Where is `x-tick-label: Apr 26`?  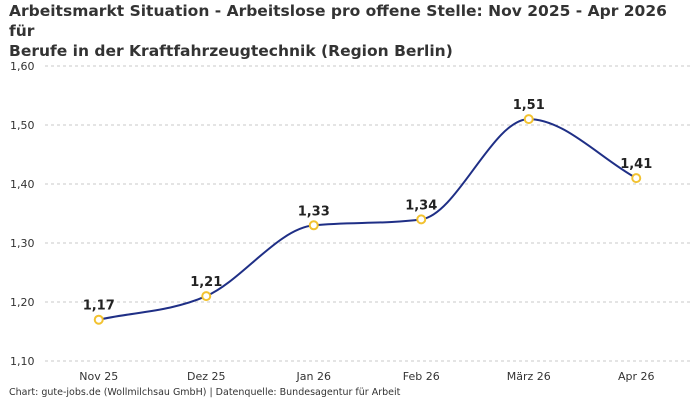 x-tick-label: Apr 26 is located at coordinates (636, 376).